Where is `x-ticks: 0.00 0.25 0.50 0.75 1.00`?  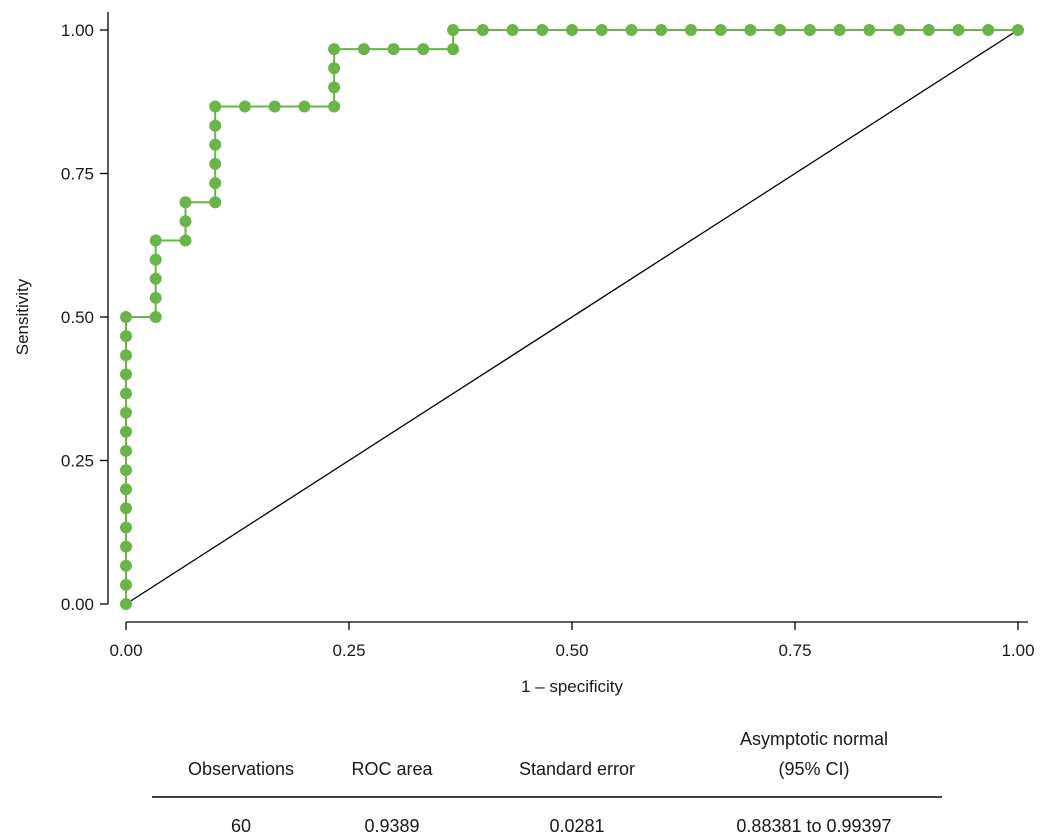 x-ticks: 0.00 0.25 0.50 0.75 1.00 is located at coordinates (572, 641).